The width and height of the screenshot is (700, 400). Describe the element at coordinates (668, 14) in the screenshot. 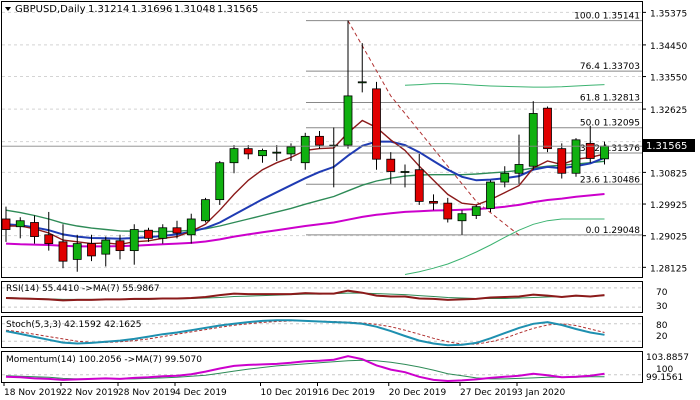

I see `price-tick-label: 1.35375` at that location.